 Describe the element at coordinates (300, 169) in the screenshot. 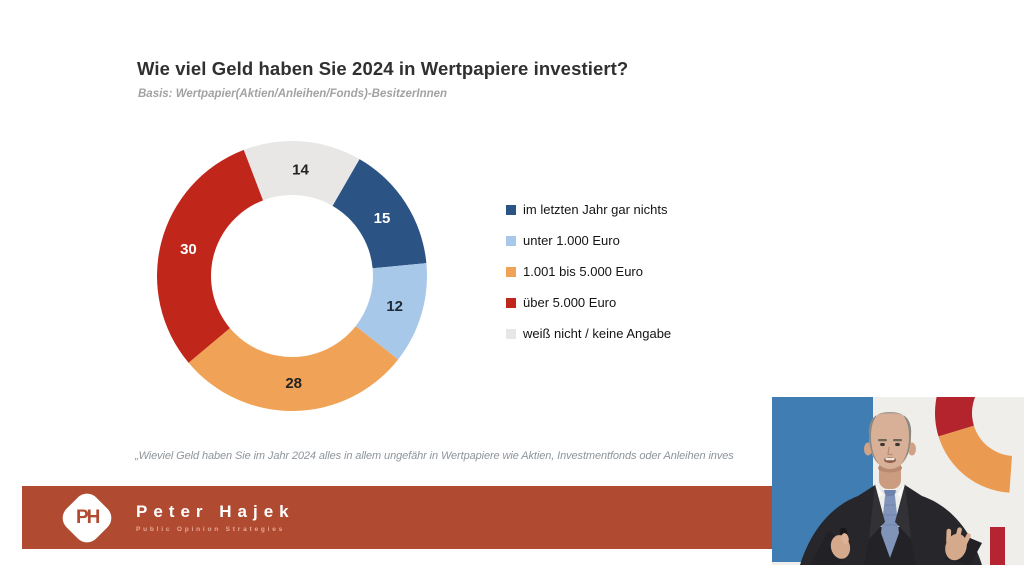

I see `donut-slice-value-4: 14` at that location.